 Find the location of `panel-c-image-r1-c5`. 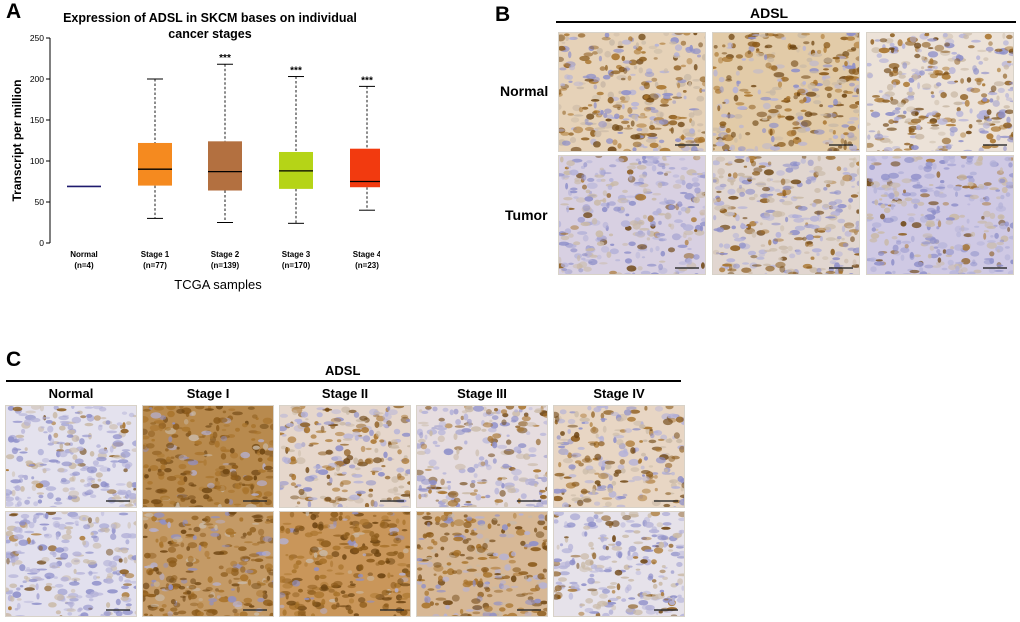

panel-c-image-r1-c5 is located at coordinates (619, 456).